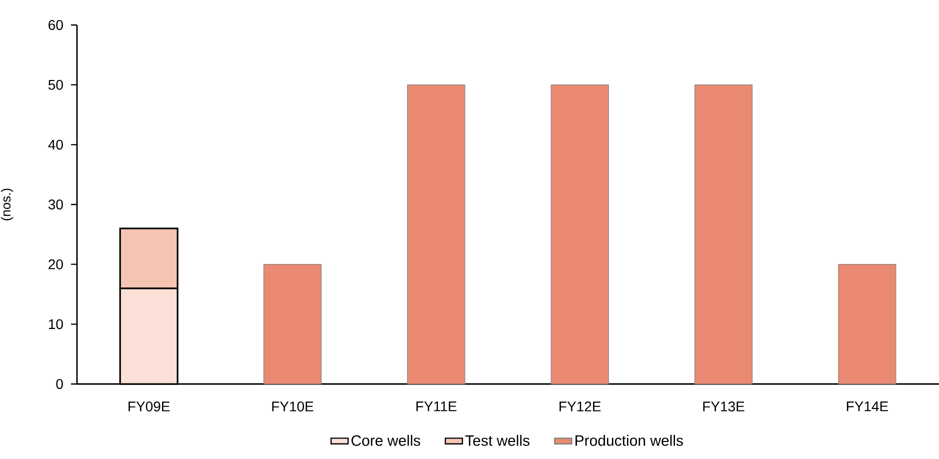 This screenshot has width=939, height=459. What do you see at coordinates (497, 440) in the screenshot?
I see `legend-label: Test wells` at bounding box center [497, 440].